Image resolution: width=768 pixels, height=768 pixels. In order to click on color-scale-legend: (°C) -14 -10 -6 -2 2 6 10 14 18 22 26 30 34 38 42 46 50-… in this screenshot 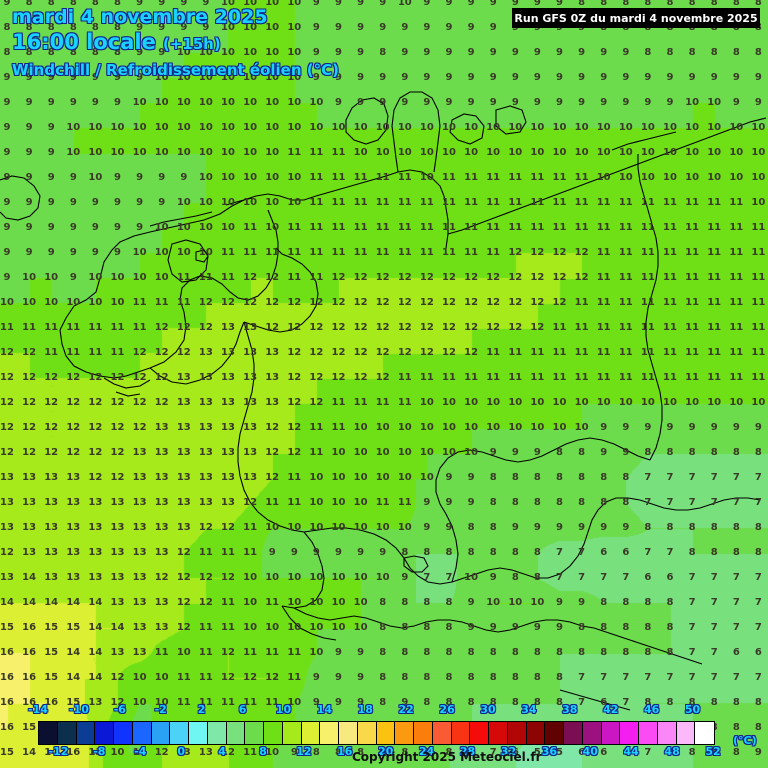, I will do `click(384, 734)`.